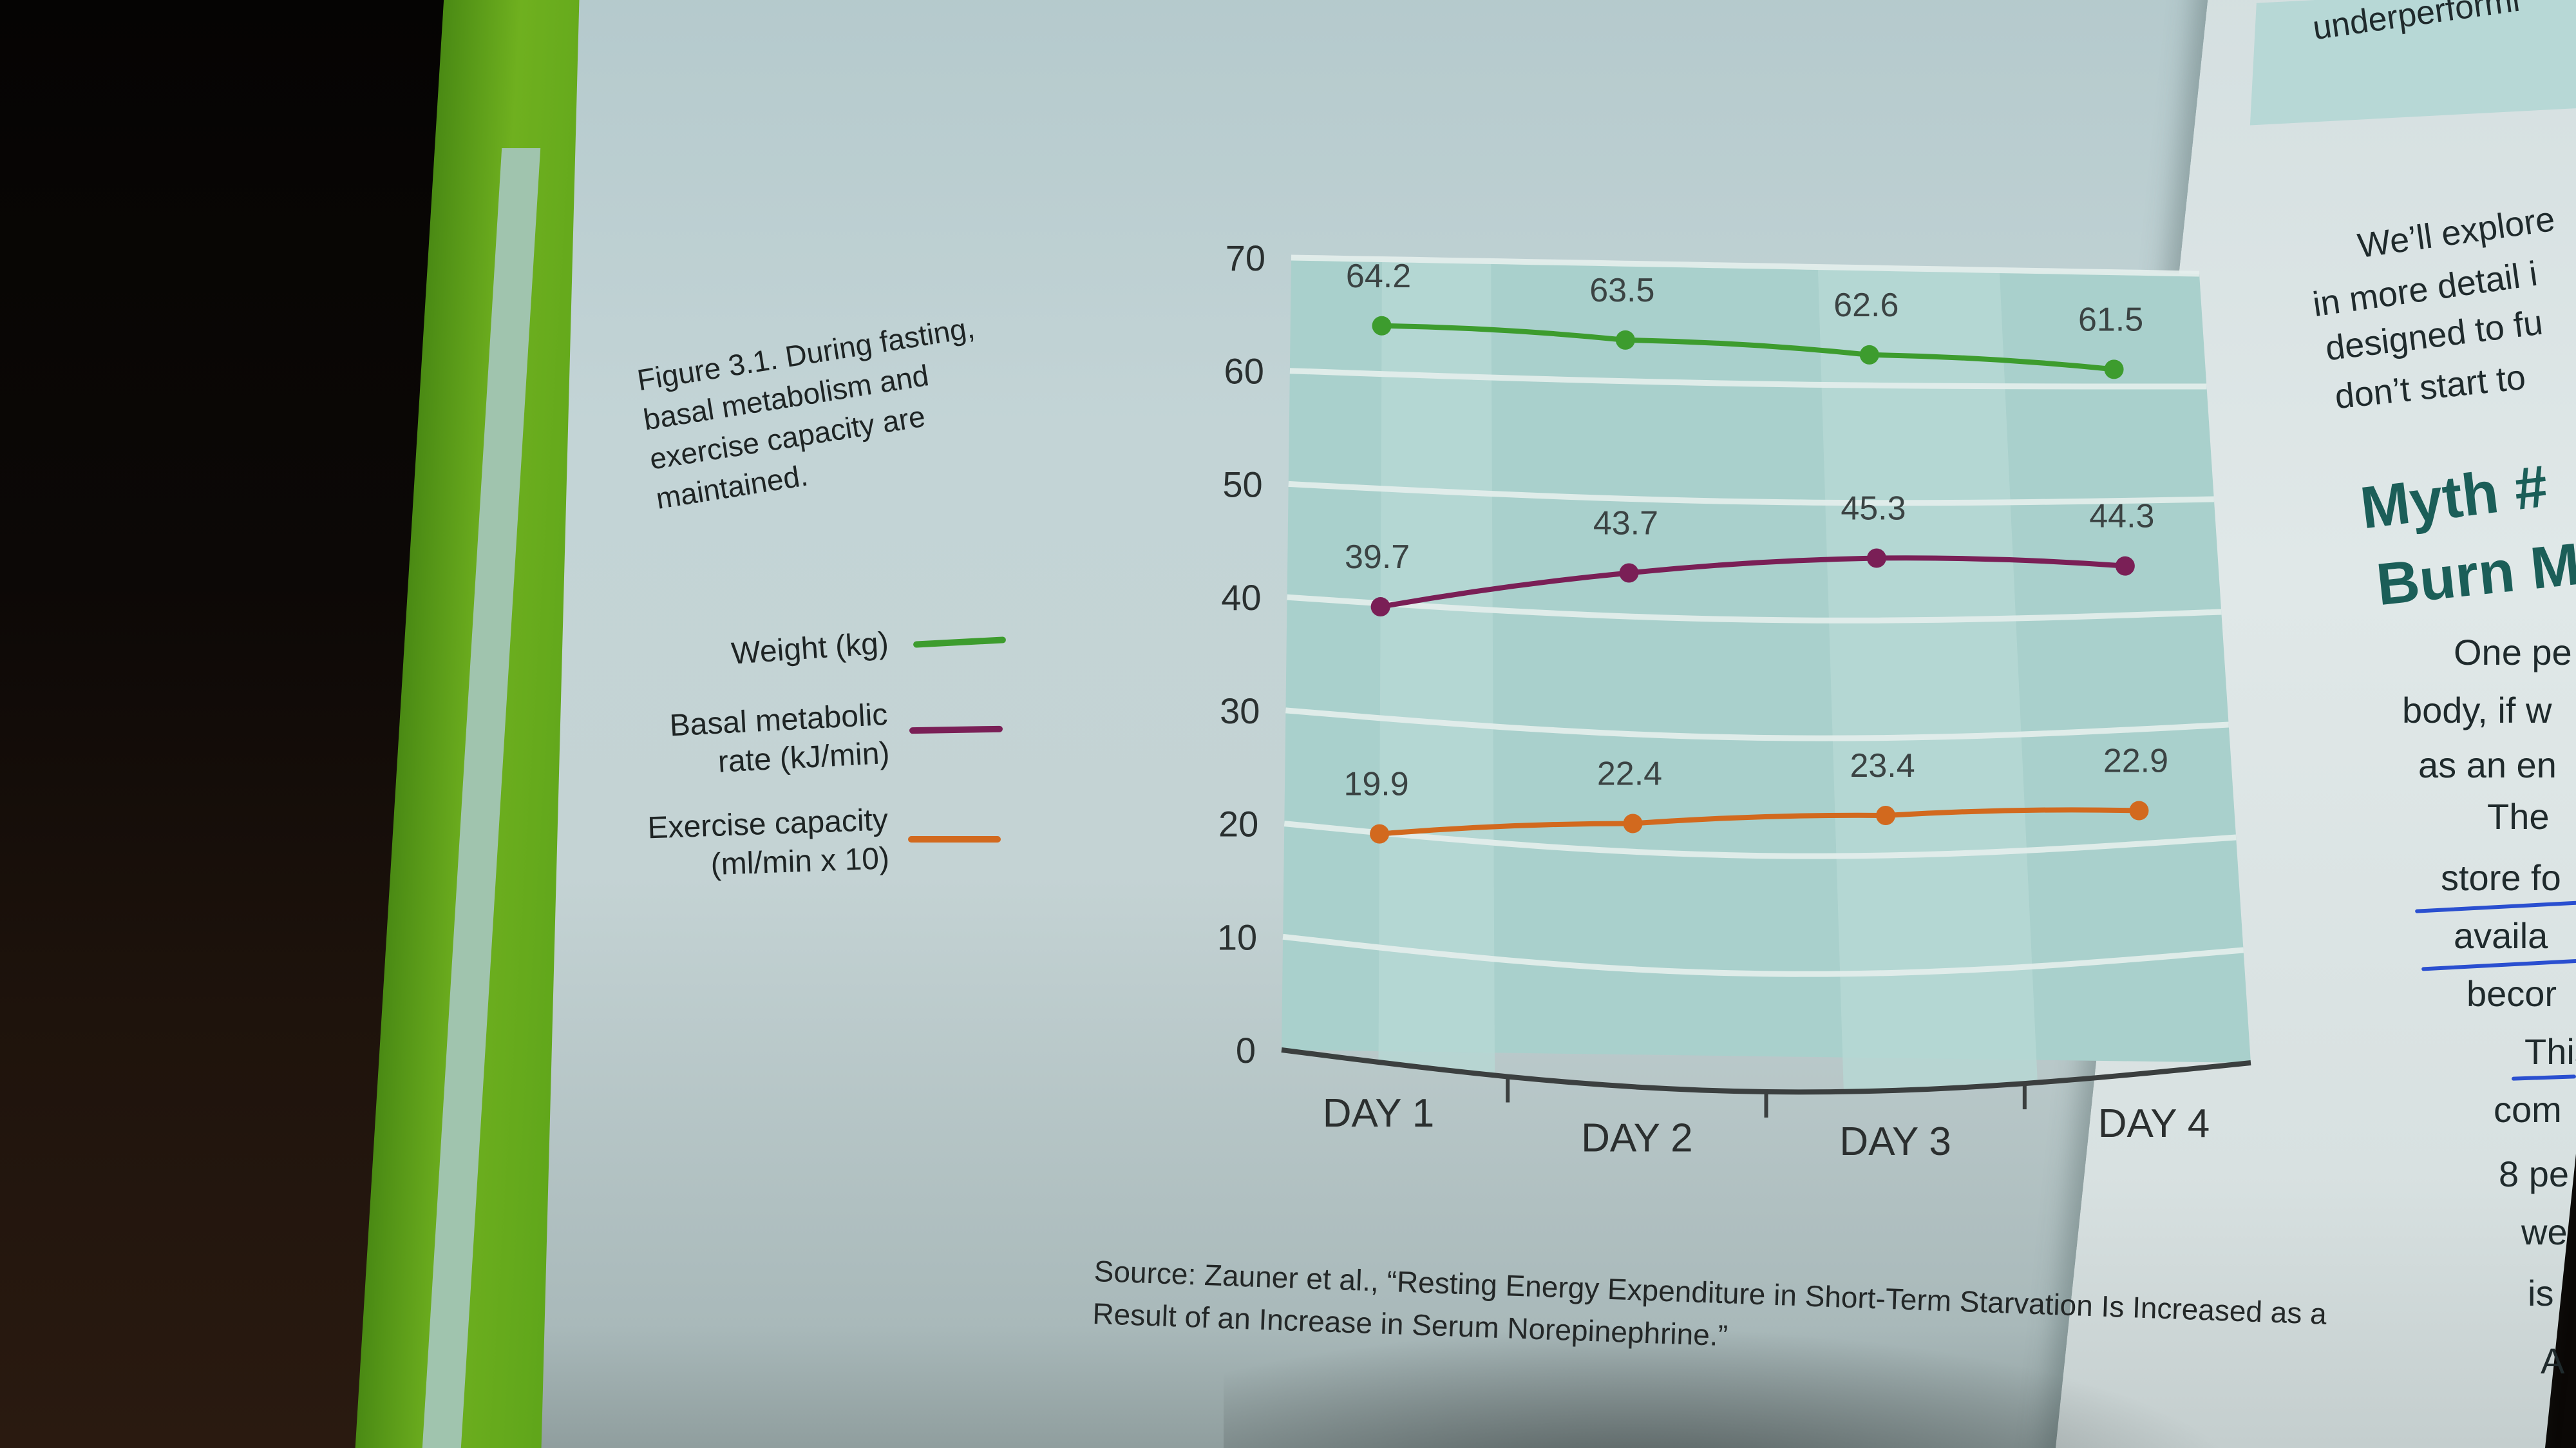 Image resolution: width=2576 pixels, height=1448 pixels. I want to click on y-tick-label-10: 10, so click(1237, 937).